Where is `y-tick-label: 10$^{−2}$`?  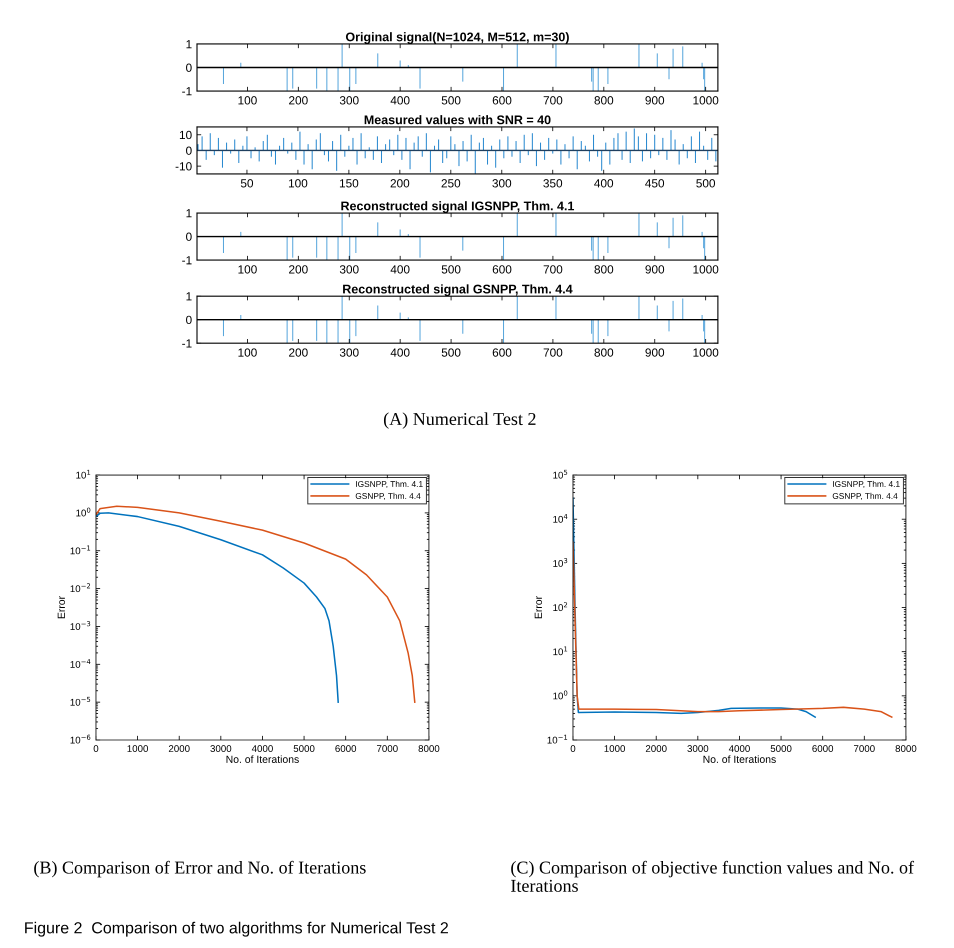
y-tick-label: 10$^{−2}$ is located at coordinates (80, 587).